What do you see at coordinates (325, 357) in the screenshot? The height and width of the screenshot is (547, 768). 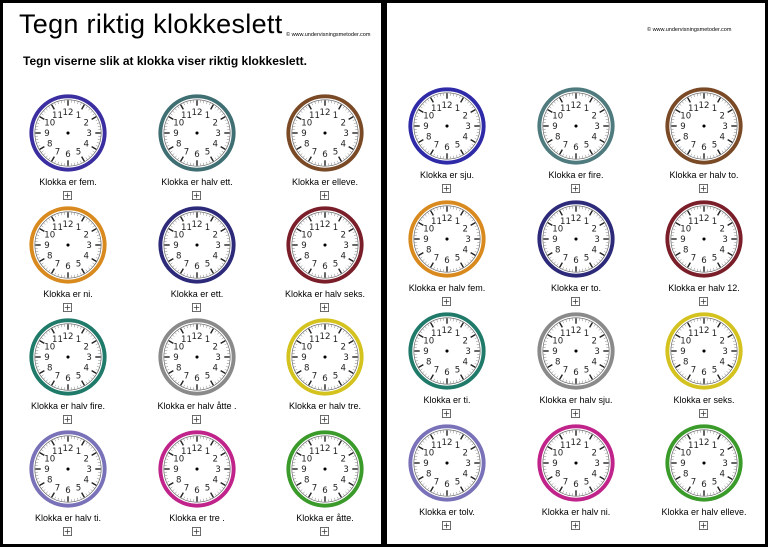 I see `center-dot` at bounding box center [325, 357].